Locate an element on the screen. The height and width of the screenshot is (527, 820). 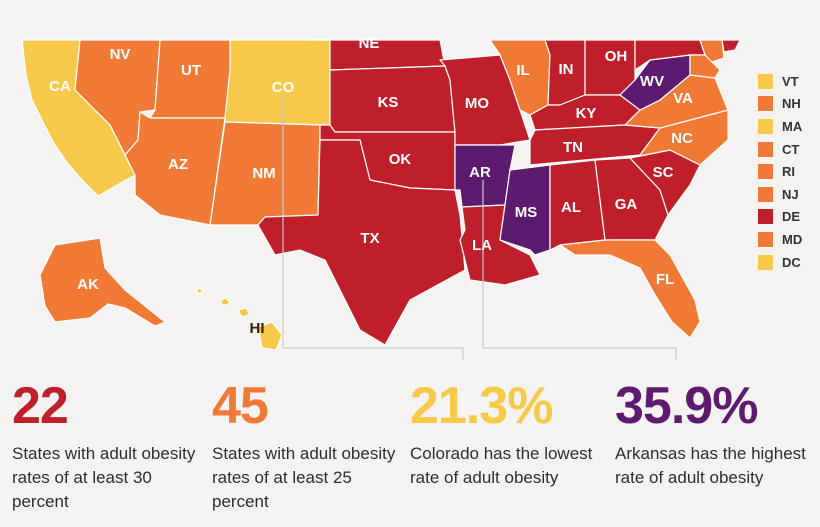
legend-label: RI is located at coordinates (788, 172).